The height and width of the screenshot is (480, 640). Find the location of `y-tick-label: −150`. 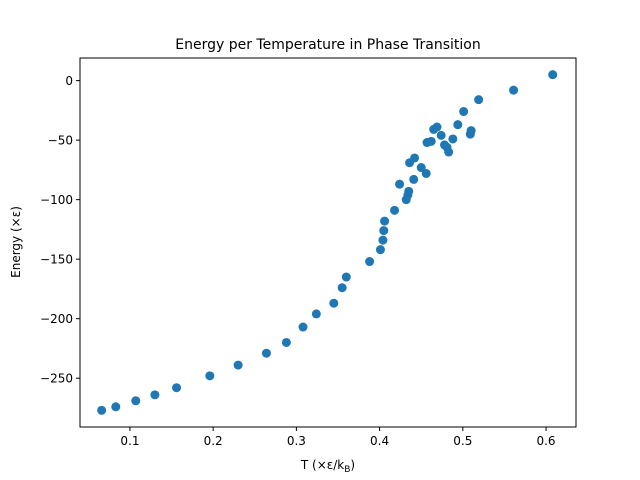

y-tick-label: −150 is located at coordinates (56, 260).